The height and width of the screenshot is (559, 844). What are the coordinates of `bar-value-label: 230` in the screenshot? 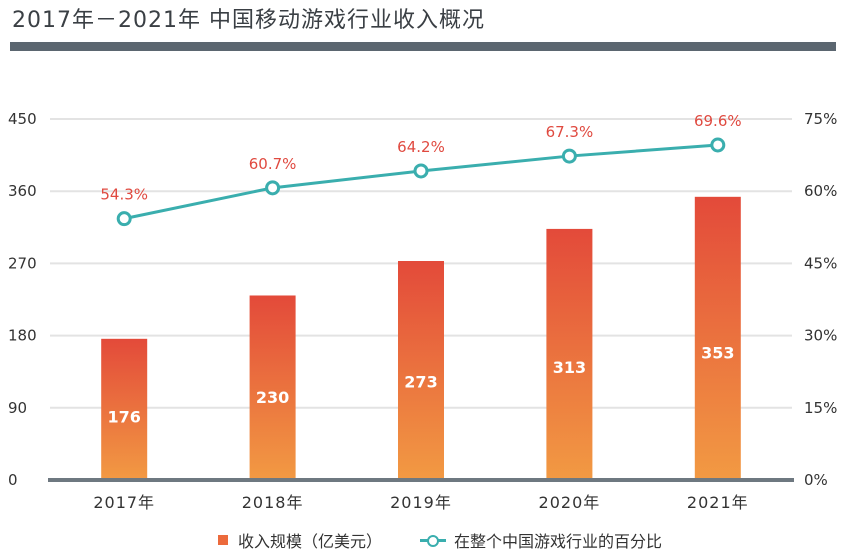 It's located at (272, 397).